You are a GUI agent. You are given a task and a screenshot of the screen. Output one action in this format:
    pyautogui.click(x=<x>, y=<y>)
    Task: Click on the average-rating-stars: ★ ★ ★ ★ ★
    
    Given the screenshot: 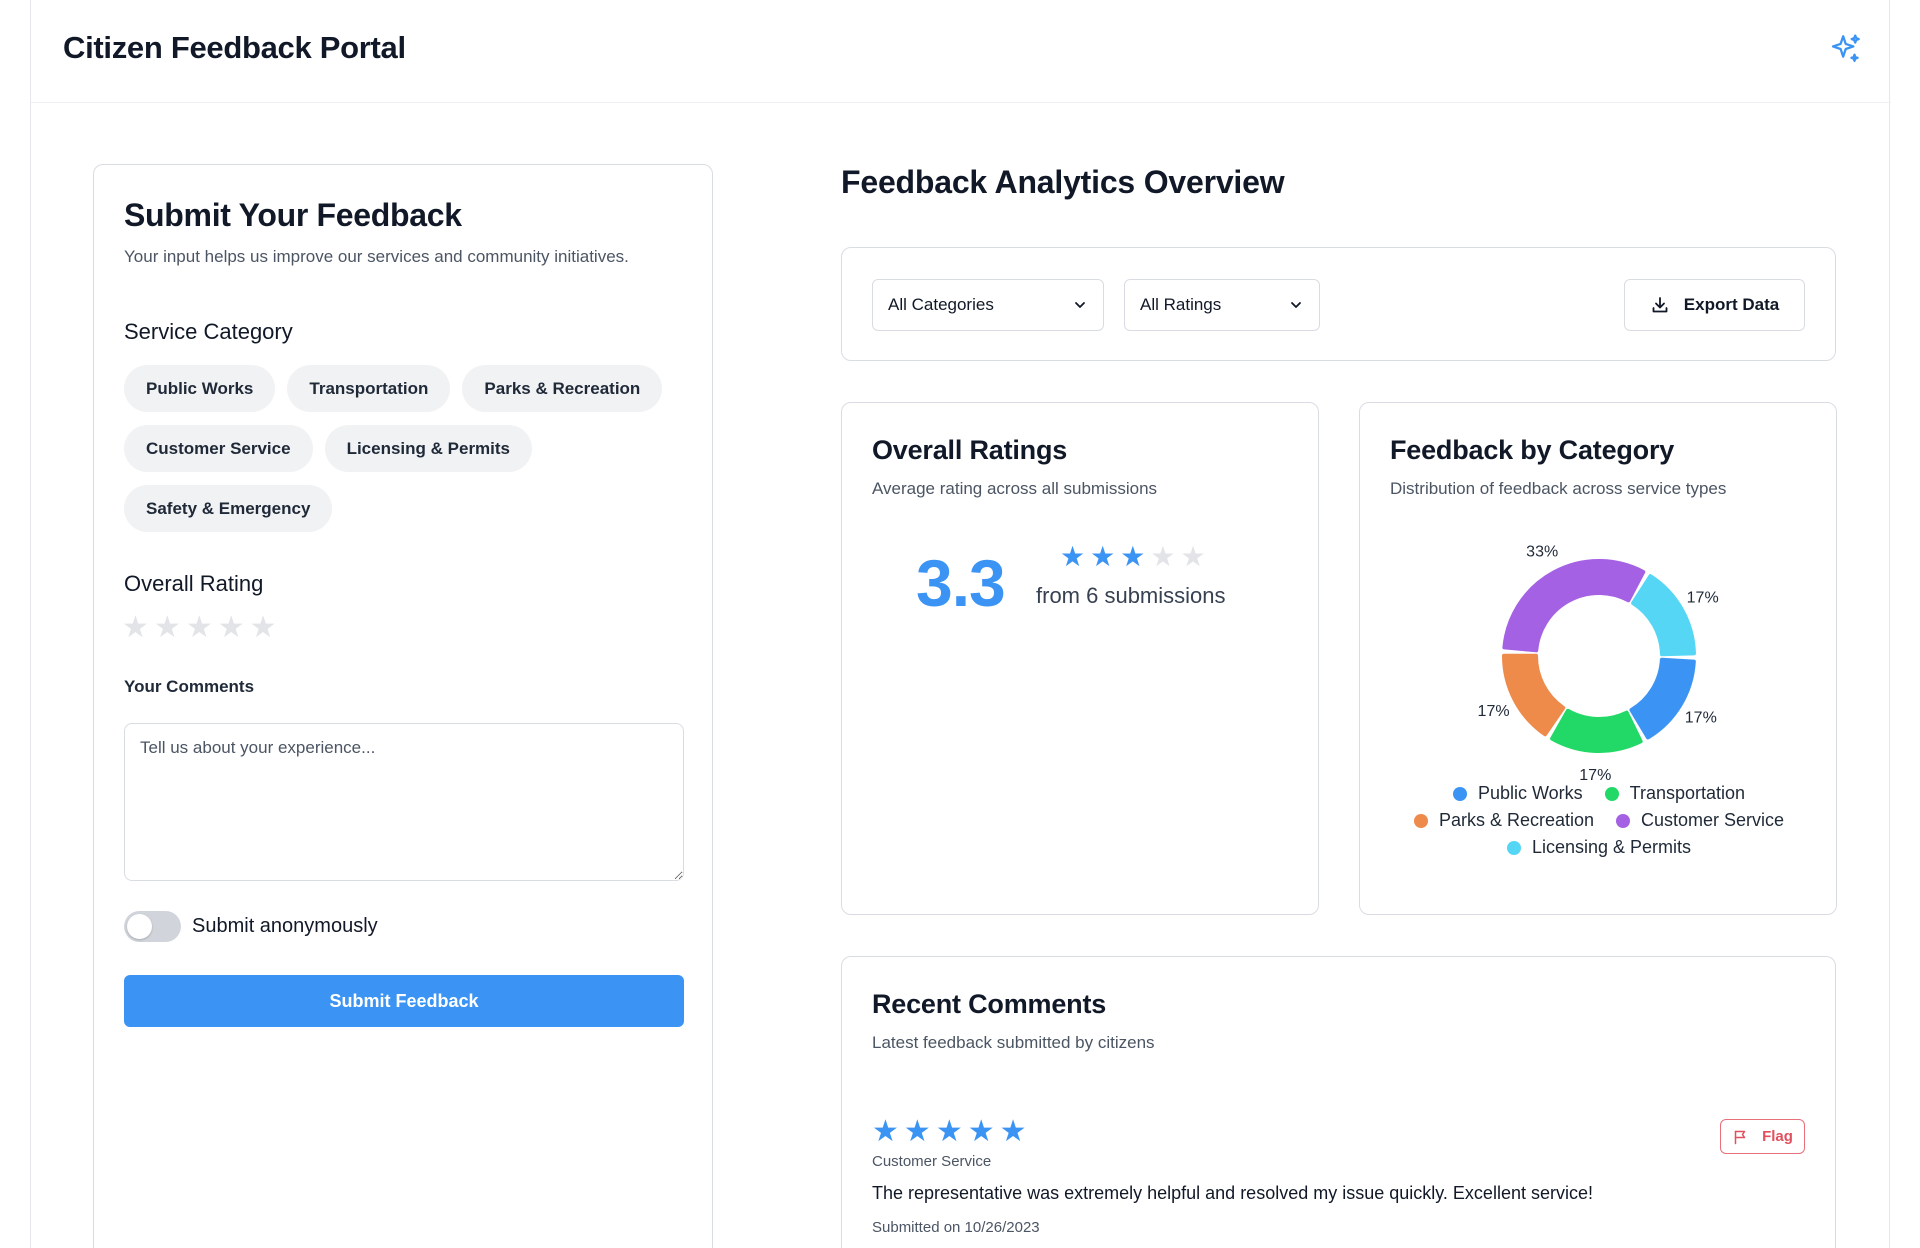 What is the action you would take?
    pyautogui.click(x=1133, y=557)
    